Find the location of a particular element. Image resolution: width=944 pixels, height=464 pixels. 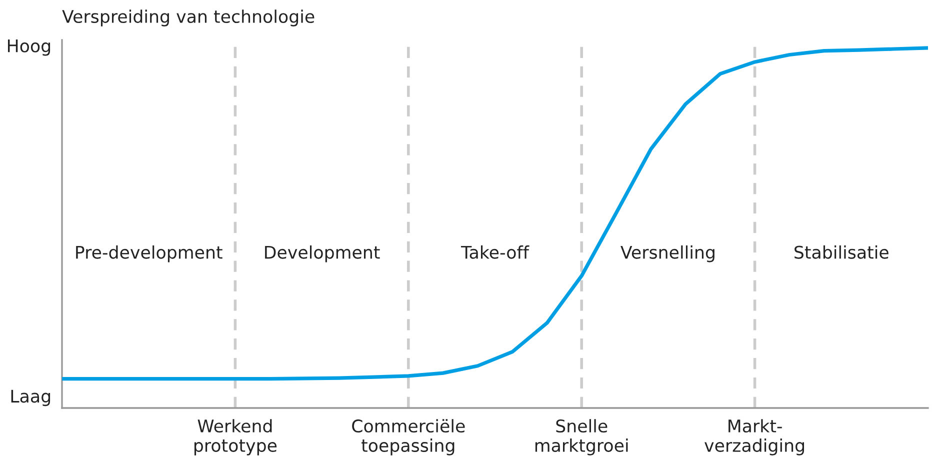

annotation: Take-off is located at coordinates (495, 252).